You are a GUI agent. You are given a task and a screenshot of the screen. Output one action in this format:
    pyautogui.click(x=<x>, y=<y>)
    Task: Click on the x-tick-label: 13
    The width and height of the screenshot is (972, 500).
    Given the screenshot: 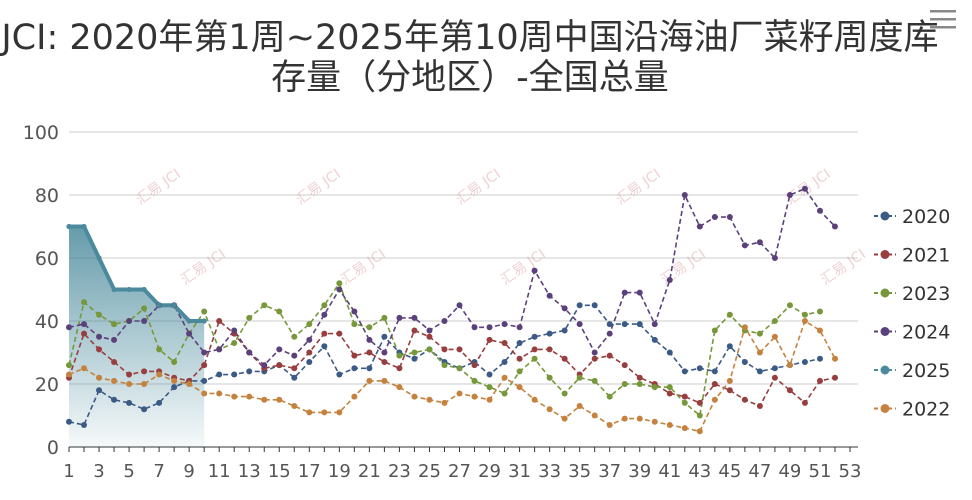 What is the action you would take?
    pyautogui.click(x=249, y=471)
    